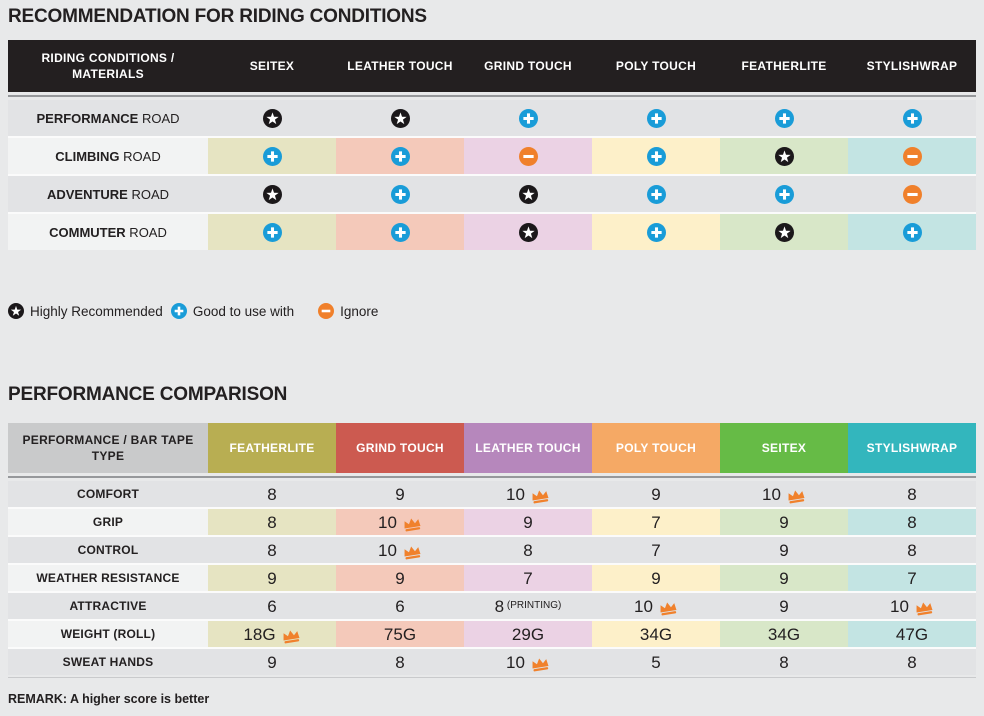 The width and height of the screenshot is (984, 716). I want to click on column-header-poly-touch: POLY TOUCH, so click(656, 448).